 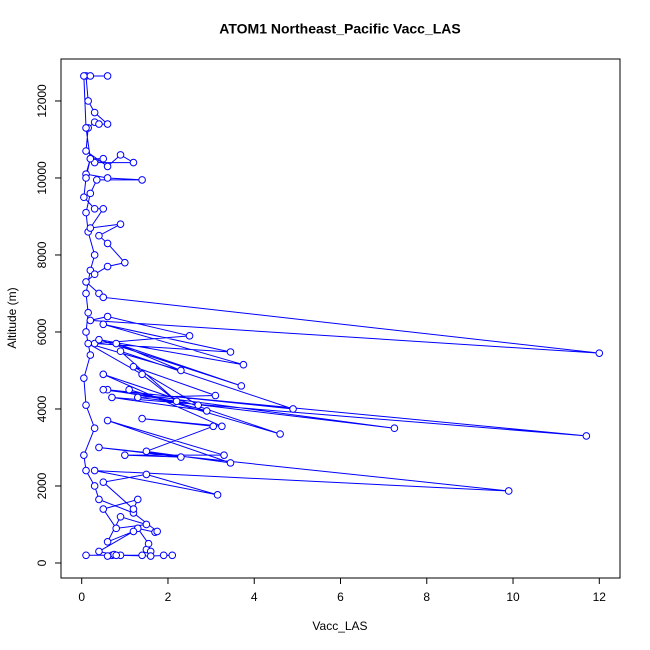 I want to click on y-axis-title: Altitude (m), so click(x=12, y=317).